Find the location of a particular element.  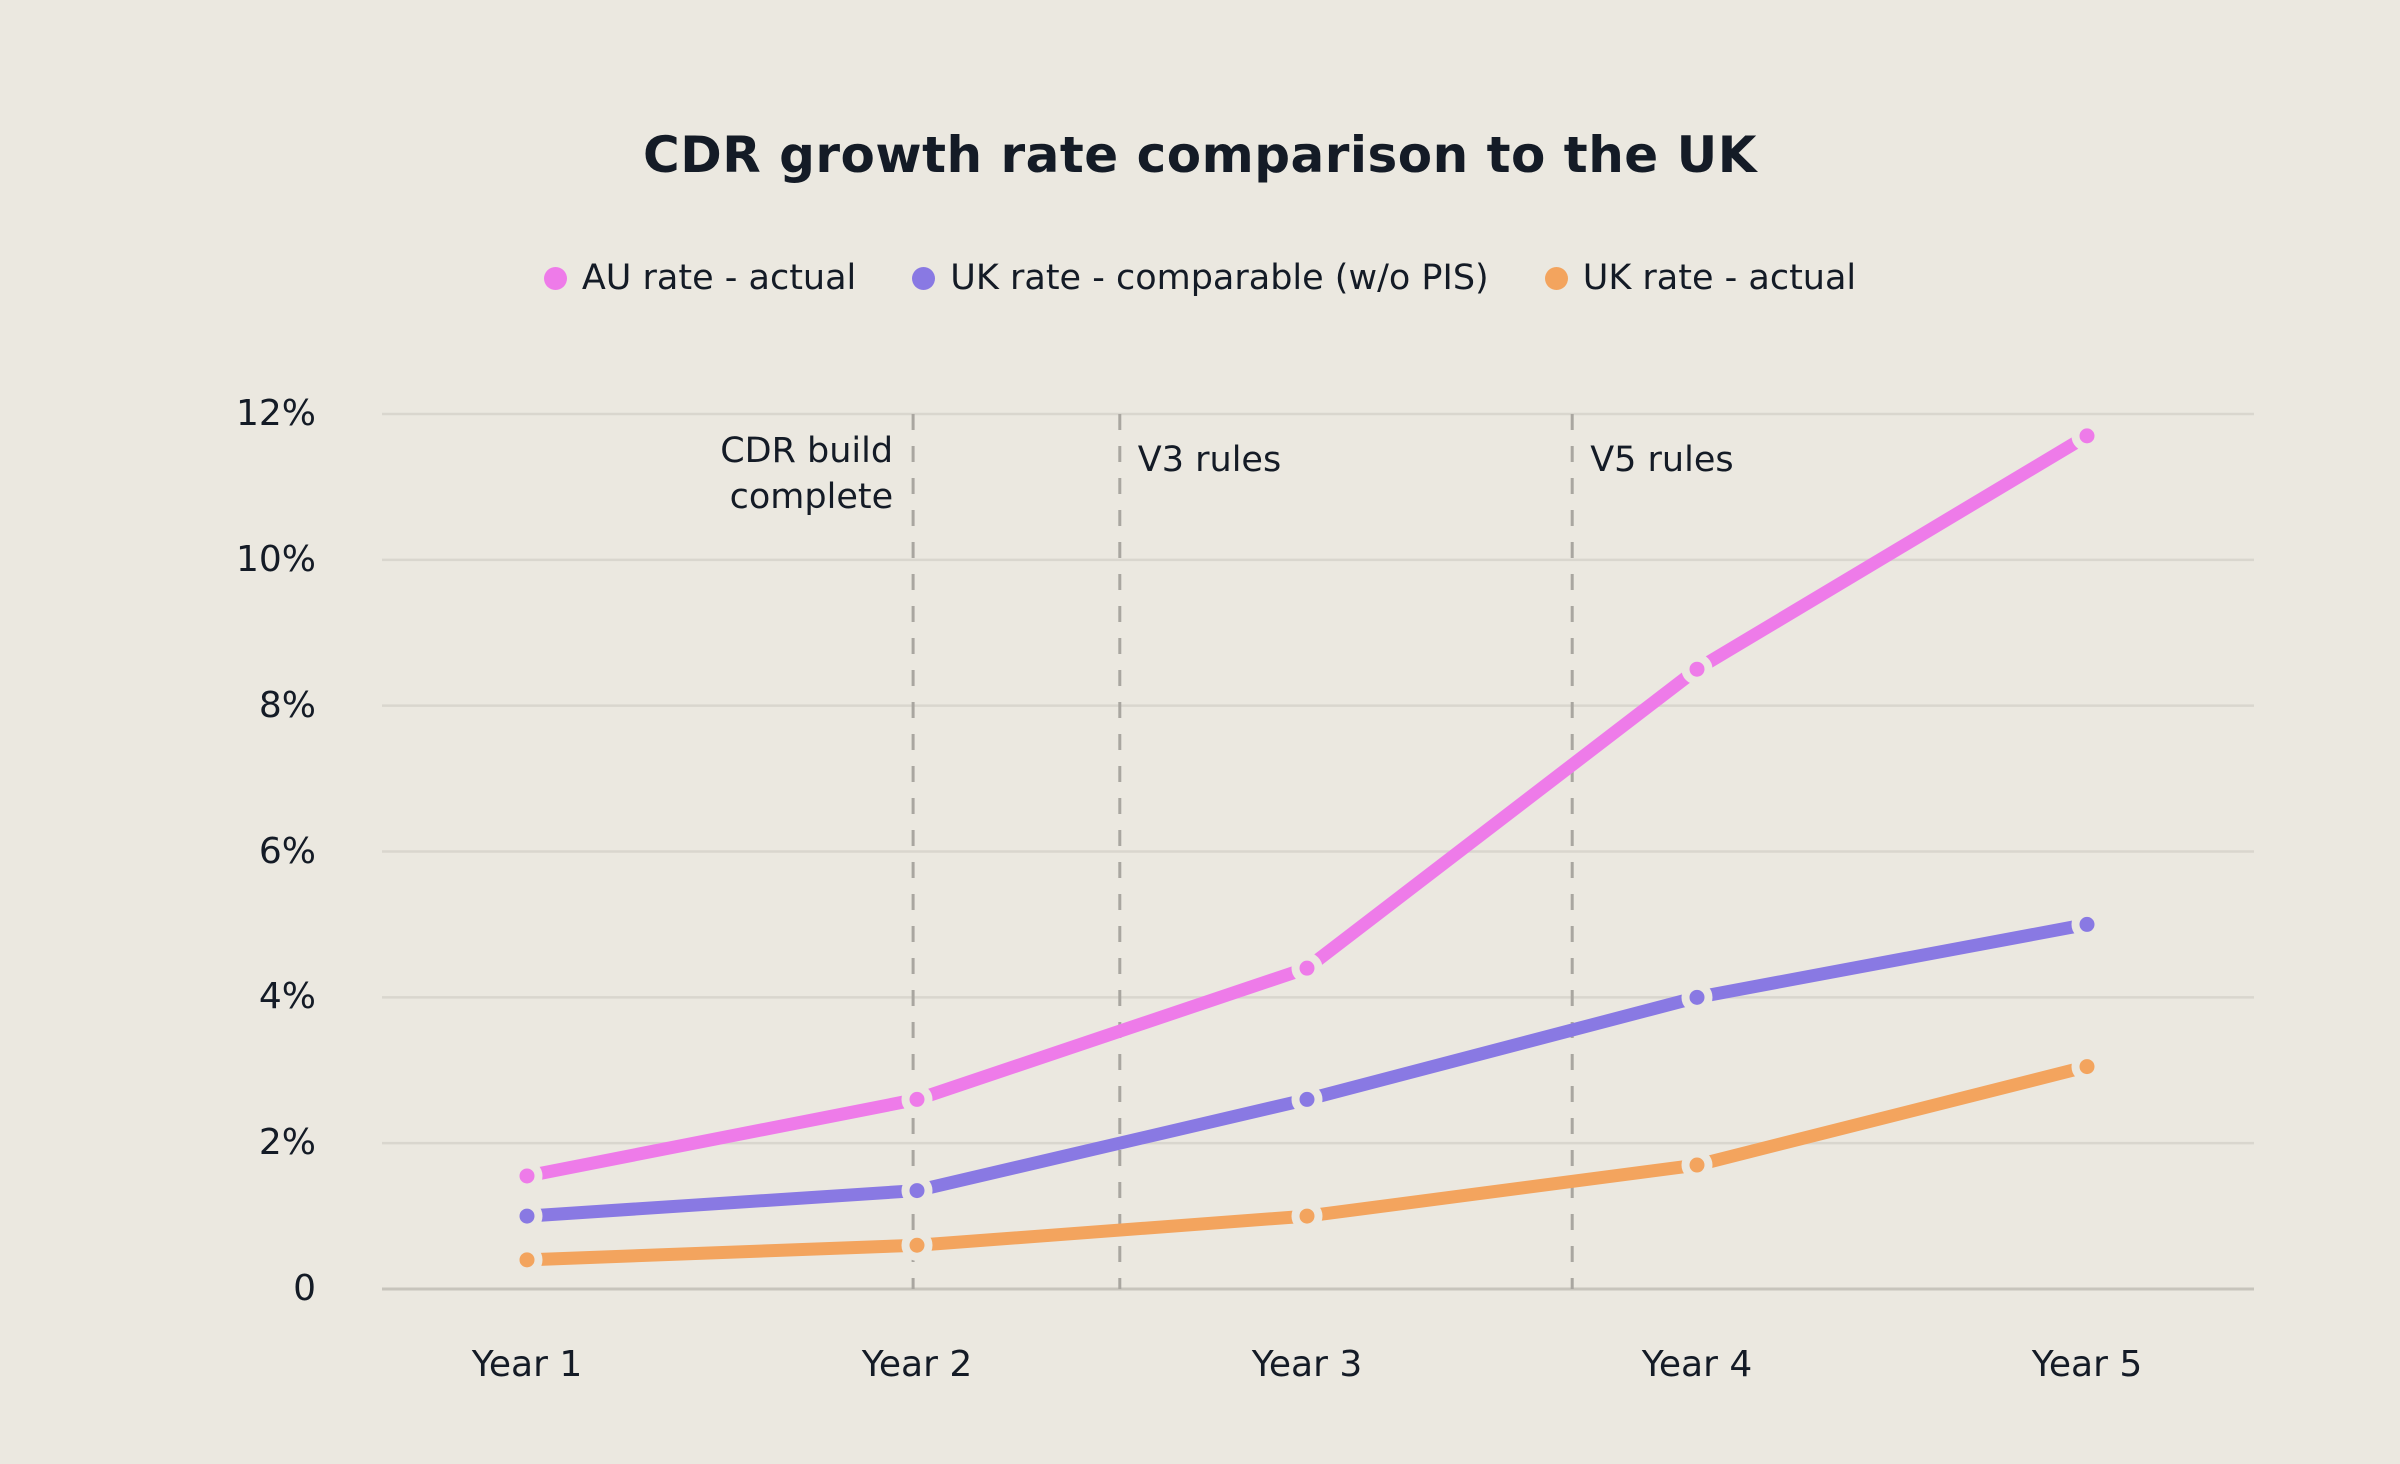

y-axis-tick-label: 4% is located at coordinates (287, 997).